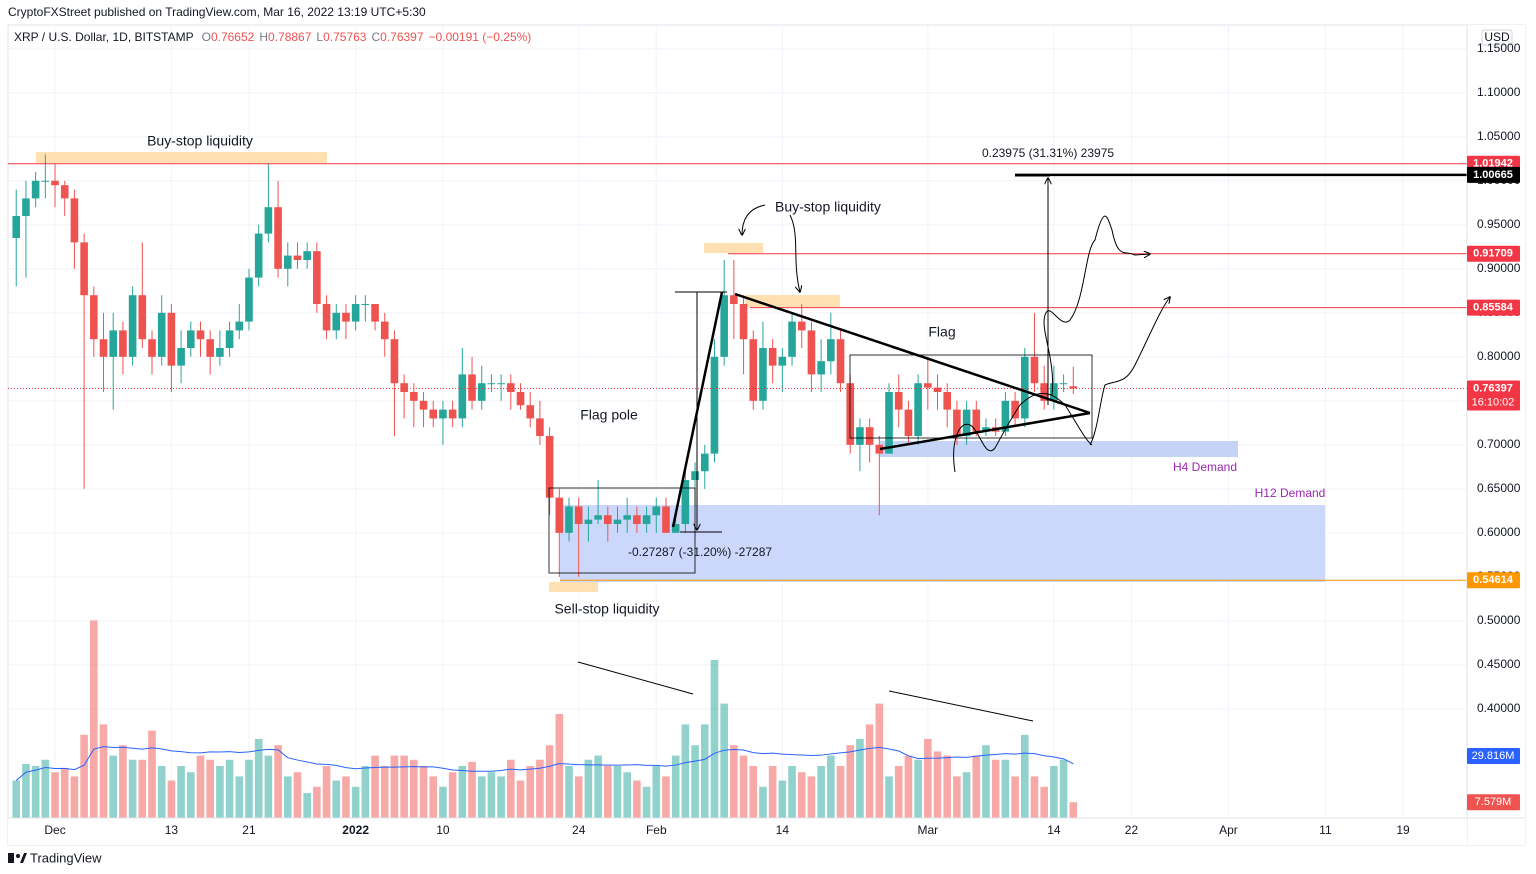 This screenshot has height=874, width=1536. I want to click on y-tick-label: 1.10000, so click(1499, 92).